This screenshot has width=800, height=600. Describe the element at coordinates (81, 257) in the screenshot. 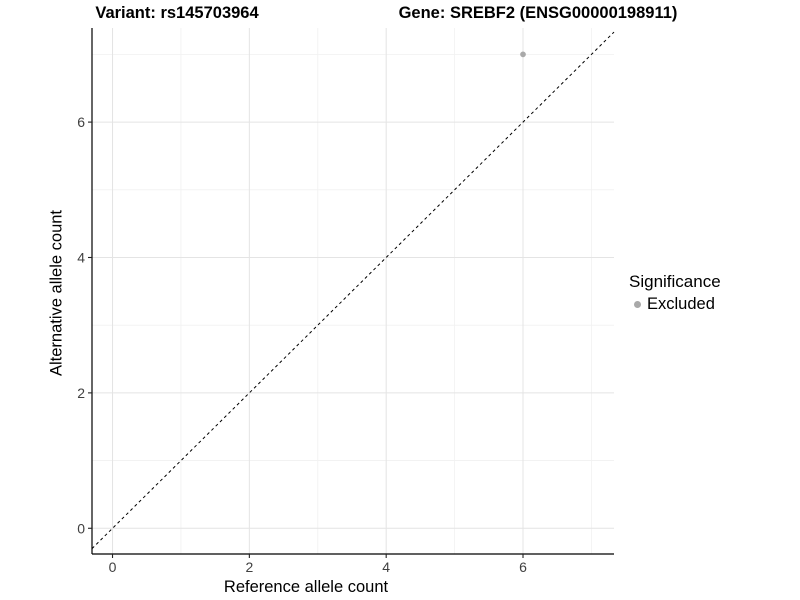

I see `y-tick-label: 4` at that location.